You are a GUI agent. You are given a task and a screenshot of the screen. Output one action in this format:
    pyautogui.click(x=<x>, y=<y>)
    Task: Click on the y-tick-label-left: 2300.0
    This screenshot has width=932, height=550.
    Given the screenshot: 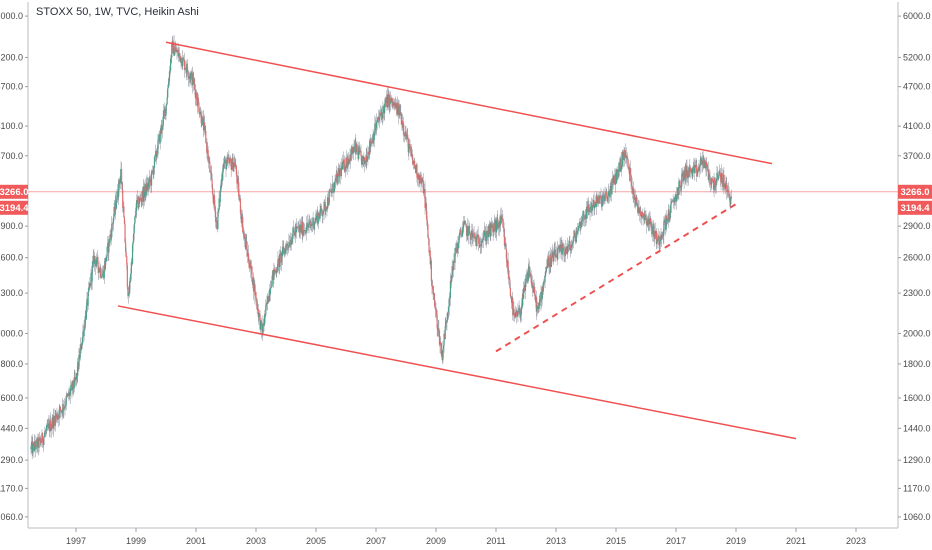 What is the action you would take?
    pyautogui.click(x=11, y=293)
    